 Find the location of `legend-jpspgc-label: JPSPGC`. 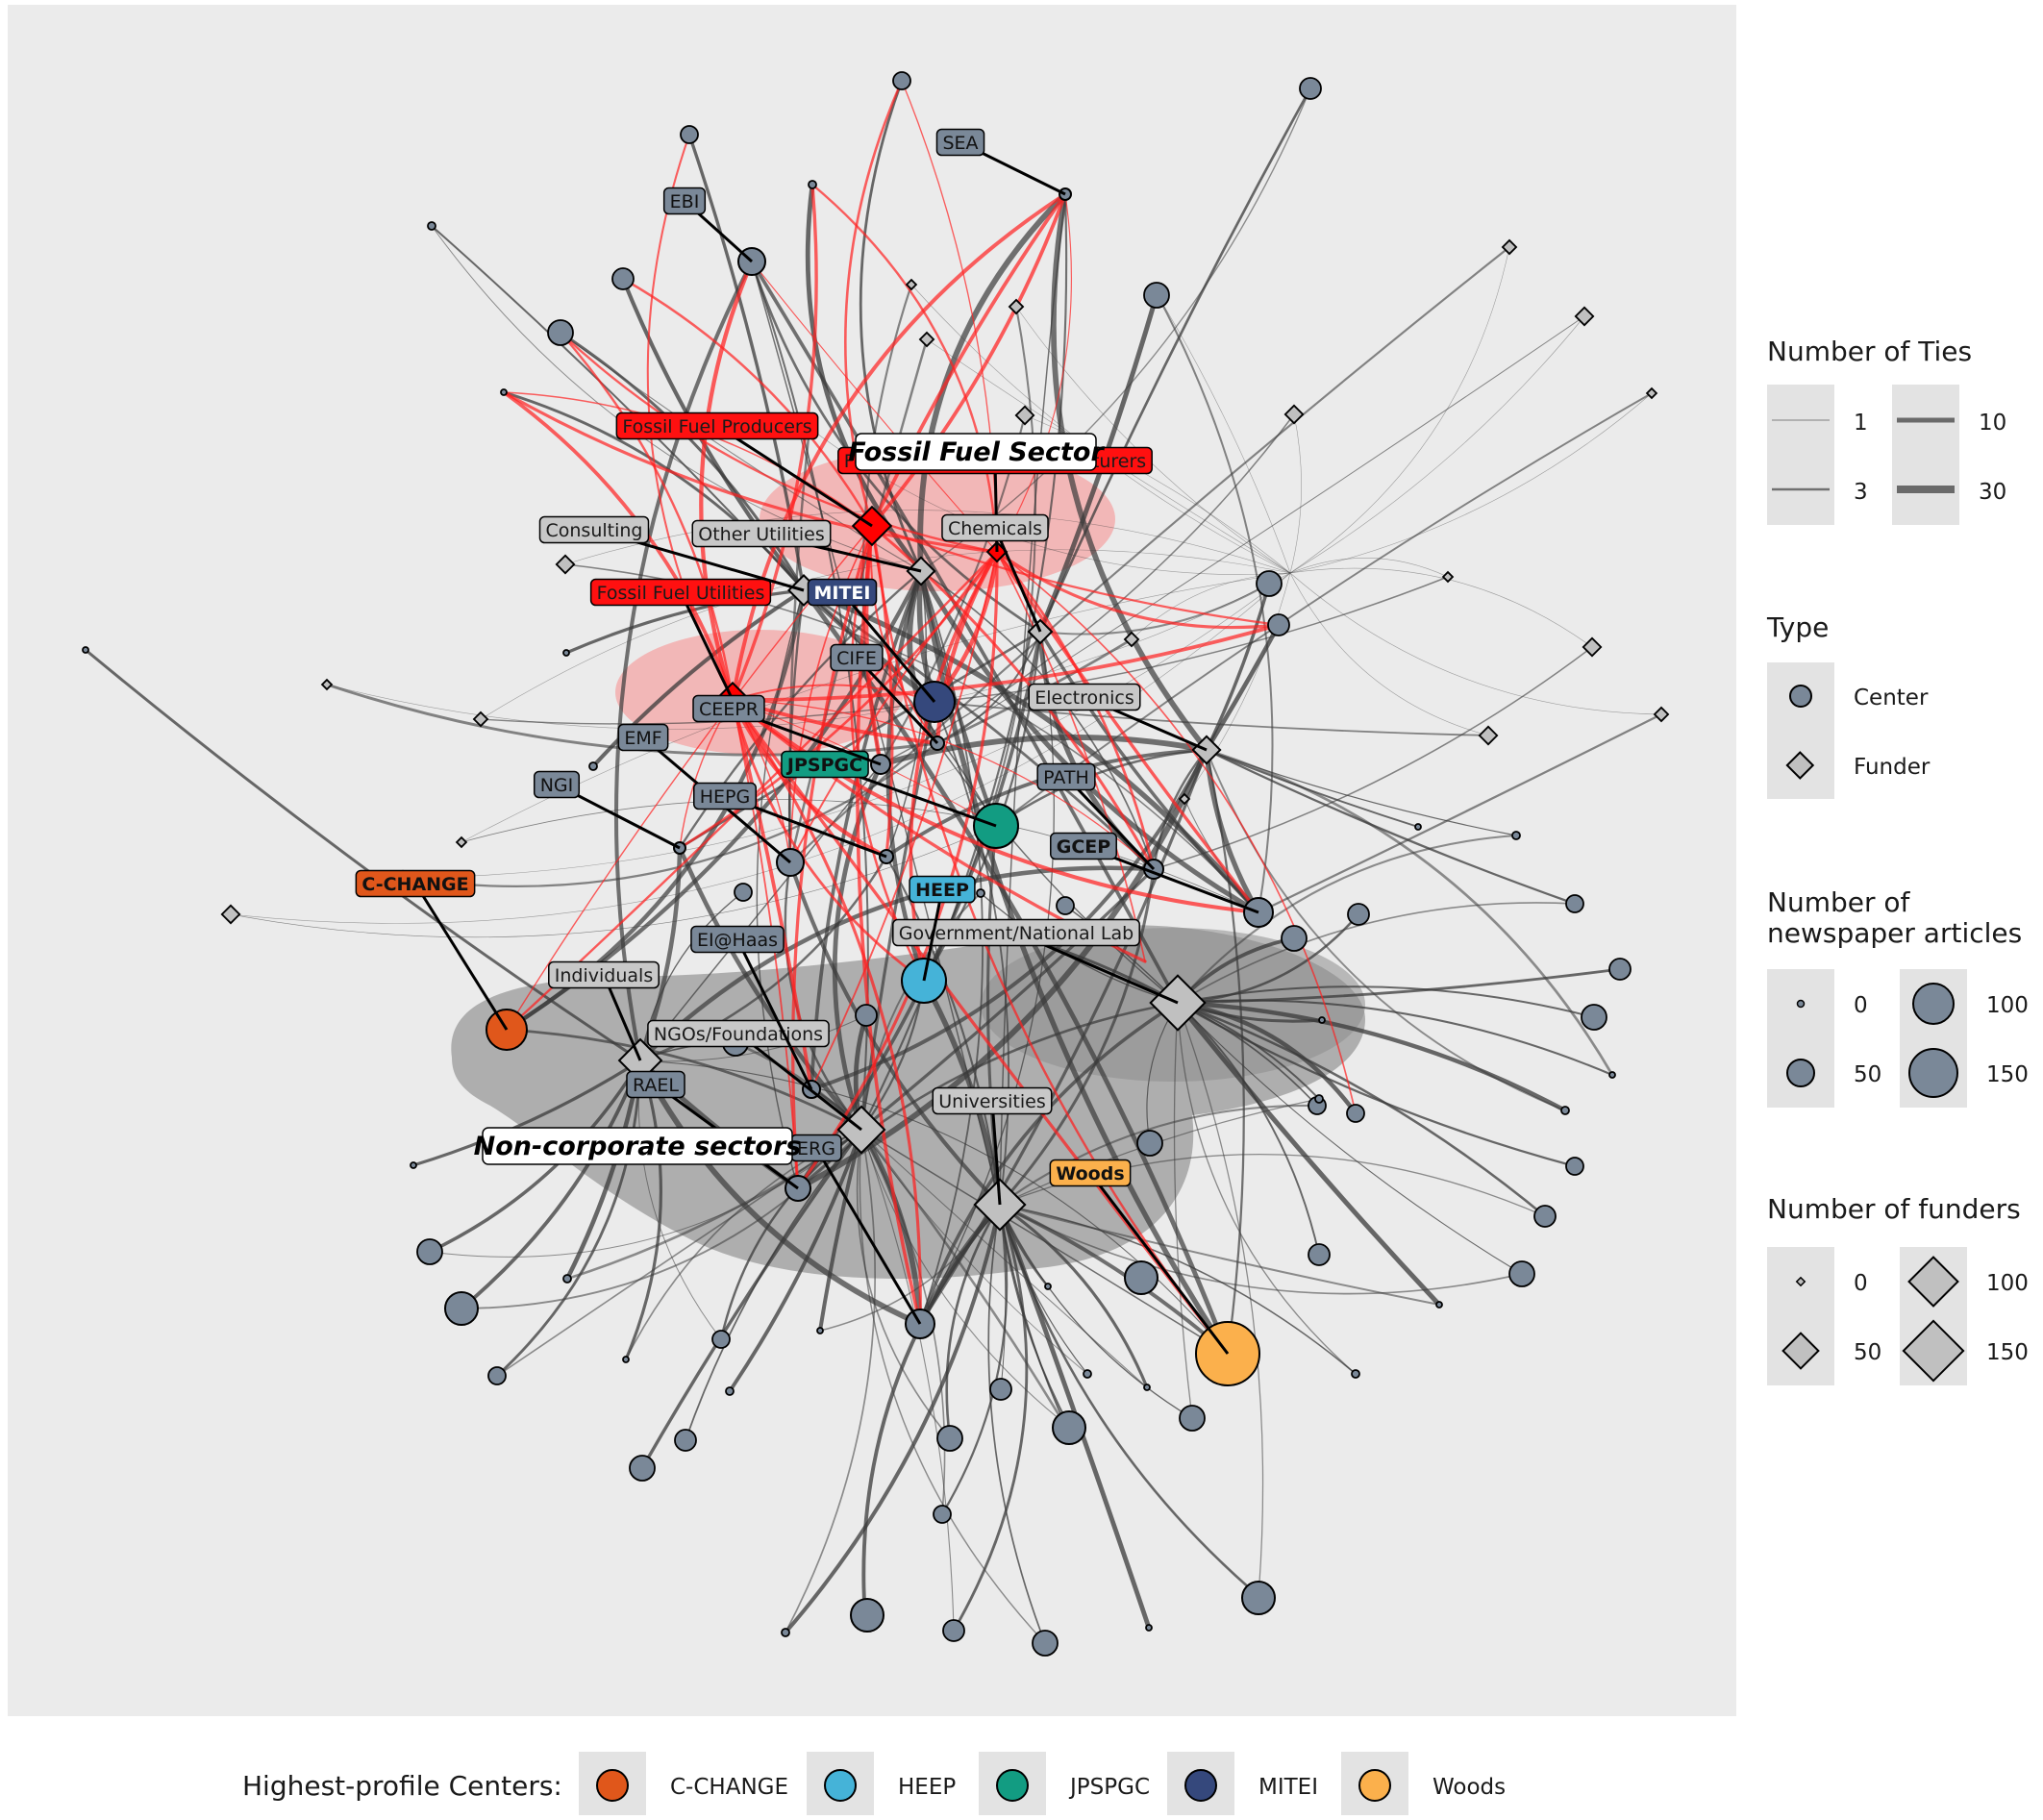

legend-jpspgc-label: JPSPGC is located at coordinates (1109, 1788).